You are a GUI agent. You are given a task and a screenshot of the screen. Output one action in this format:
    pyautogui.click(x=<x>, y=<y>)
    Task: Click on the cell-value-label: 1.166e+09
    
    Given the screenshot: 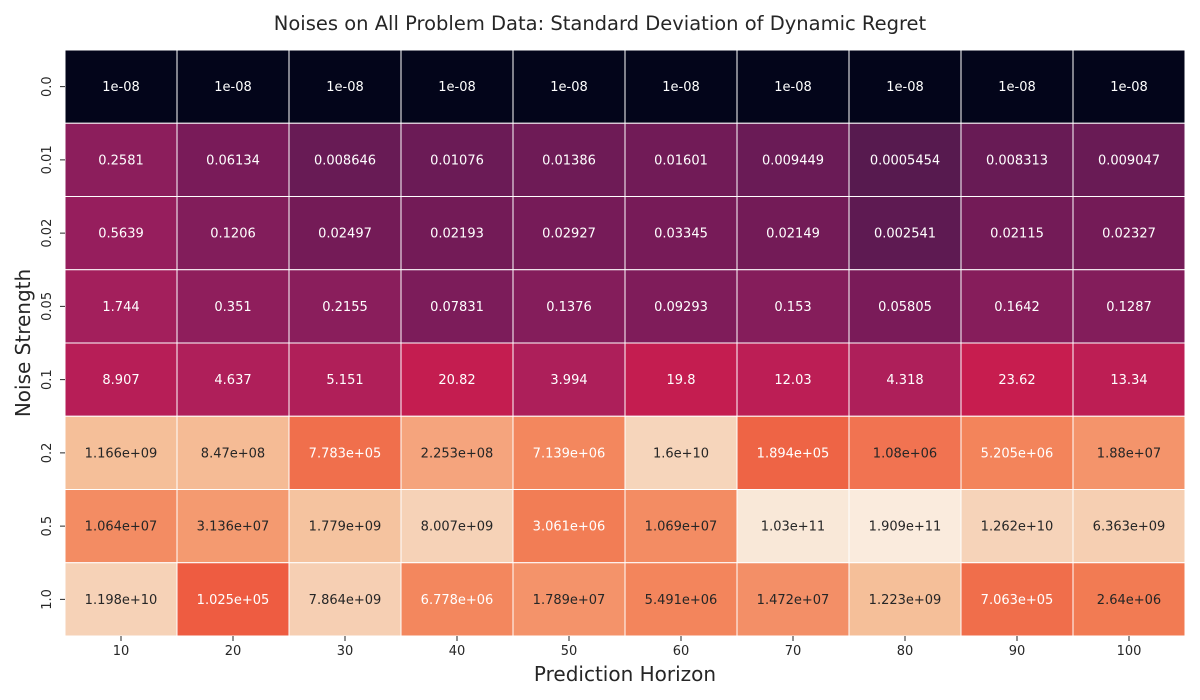 What is the action you would take?
    pyautogui.click(x=121, y=453)
    